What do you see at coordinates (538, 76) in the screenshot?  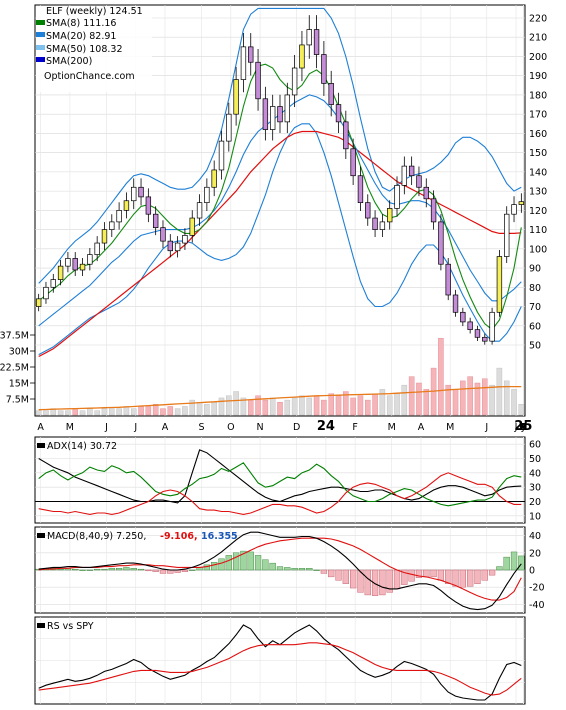 I see `price-tick-label: 190` at bounding box center [538, 76].